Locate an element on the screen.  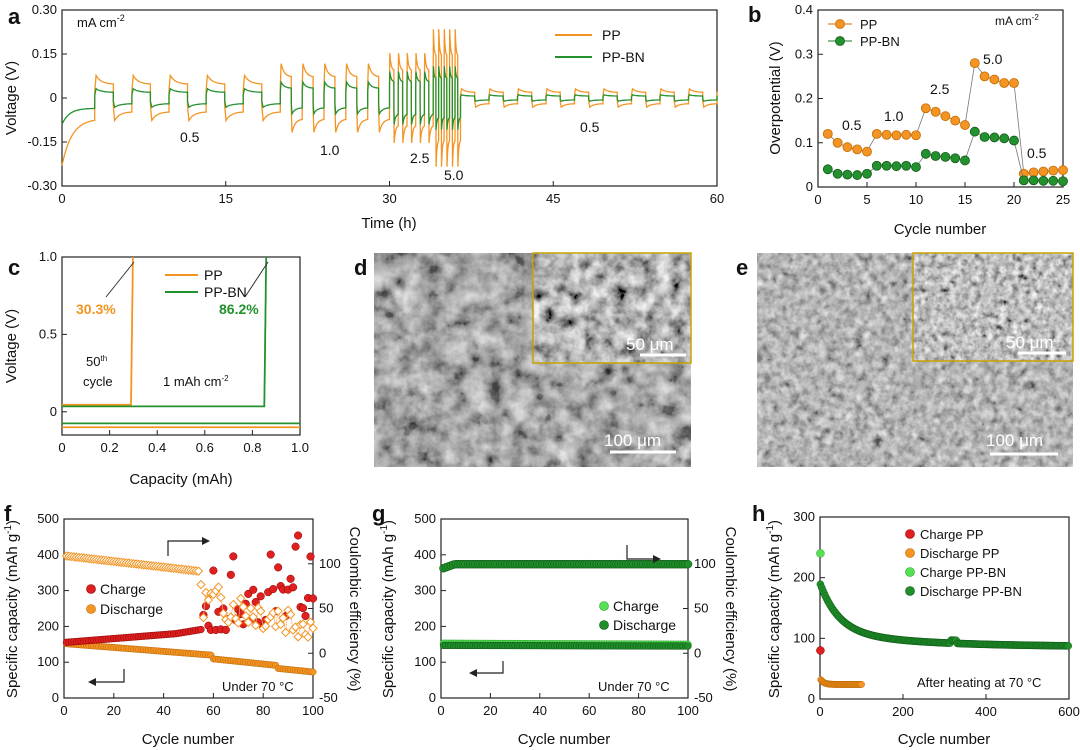
rate-label-a-2: 1.0 is located at coordinates (330, 150).